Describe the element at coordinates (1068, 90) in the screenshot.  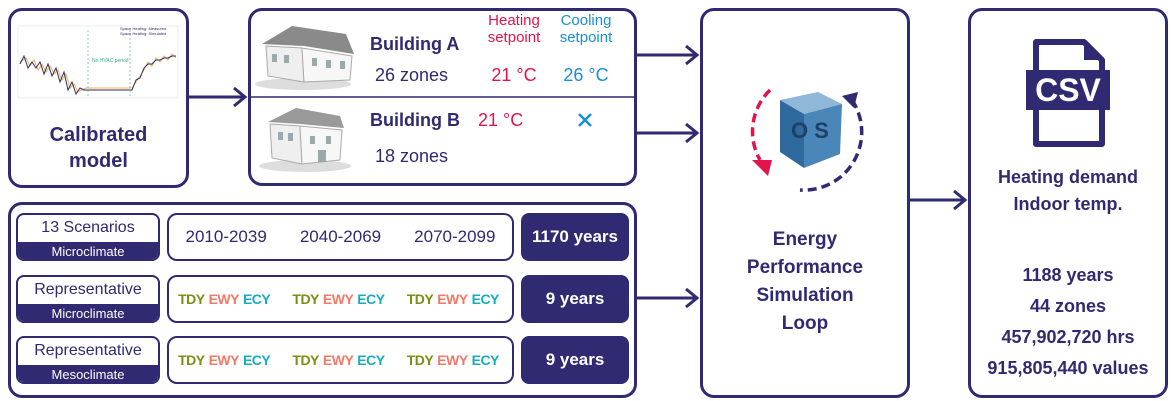
I see `icon-label: CSV` at that location.